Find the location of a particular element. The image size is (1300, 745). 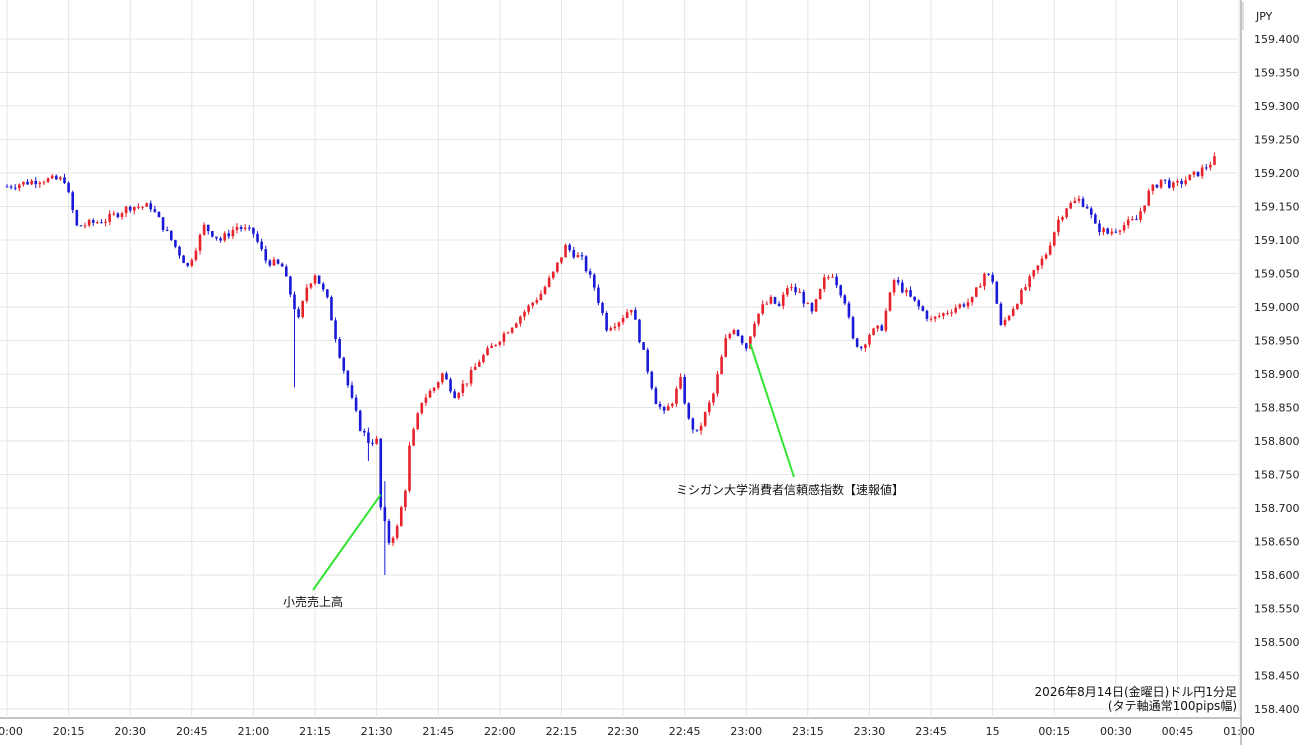

annotation-retail-sales: 小売売上高 is located at coordinates (313, 601).